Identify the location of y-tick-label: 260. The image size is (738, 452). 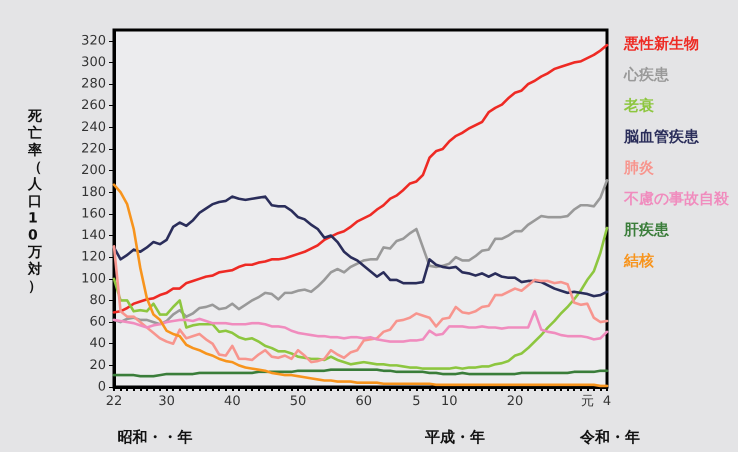
(93, 106).